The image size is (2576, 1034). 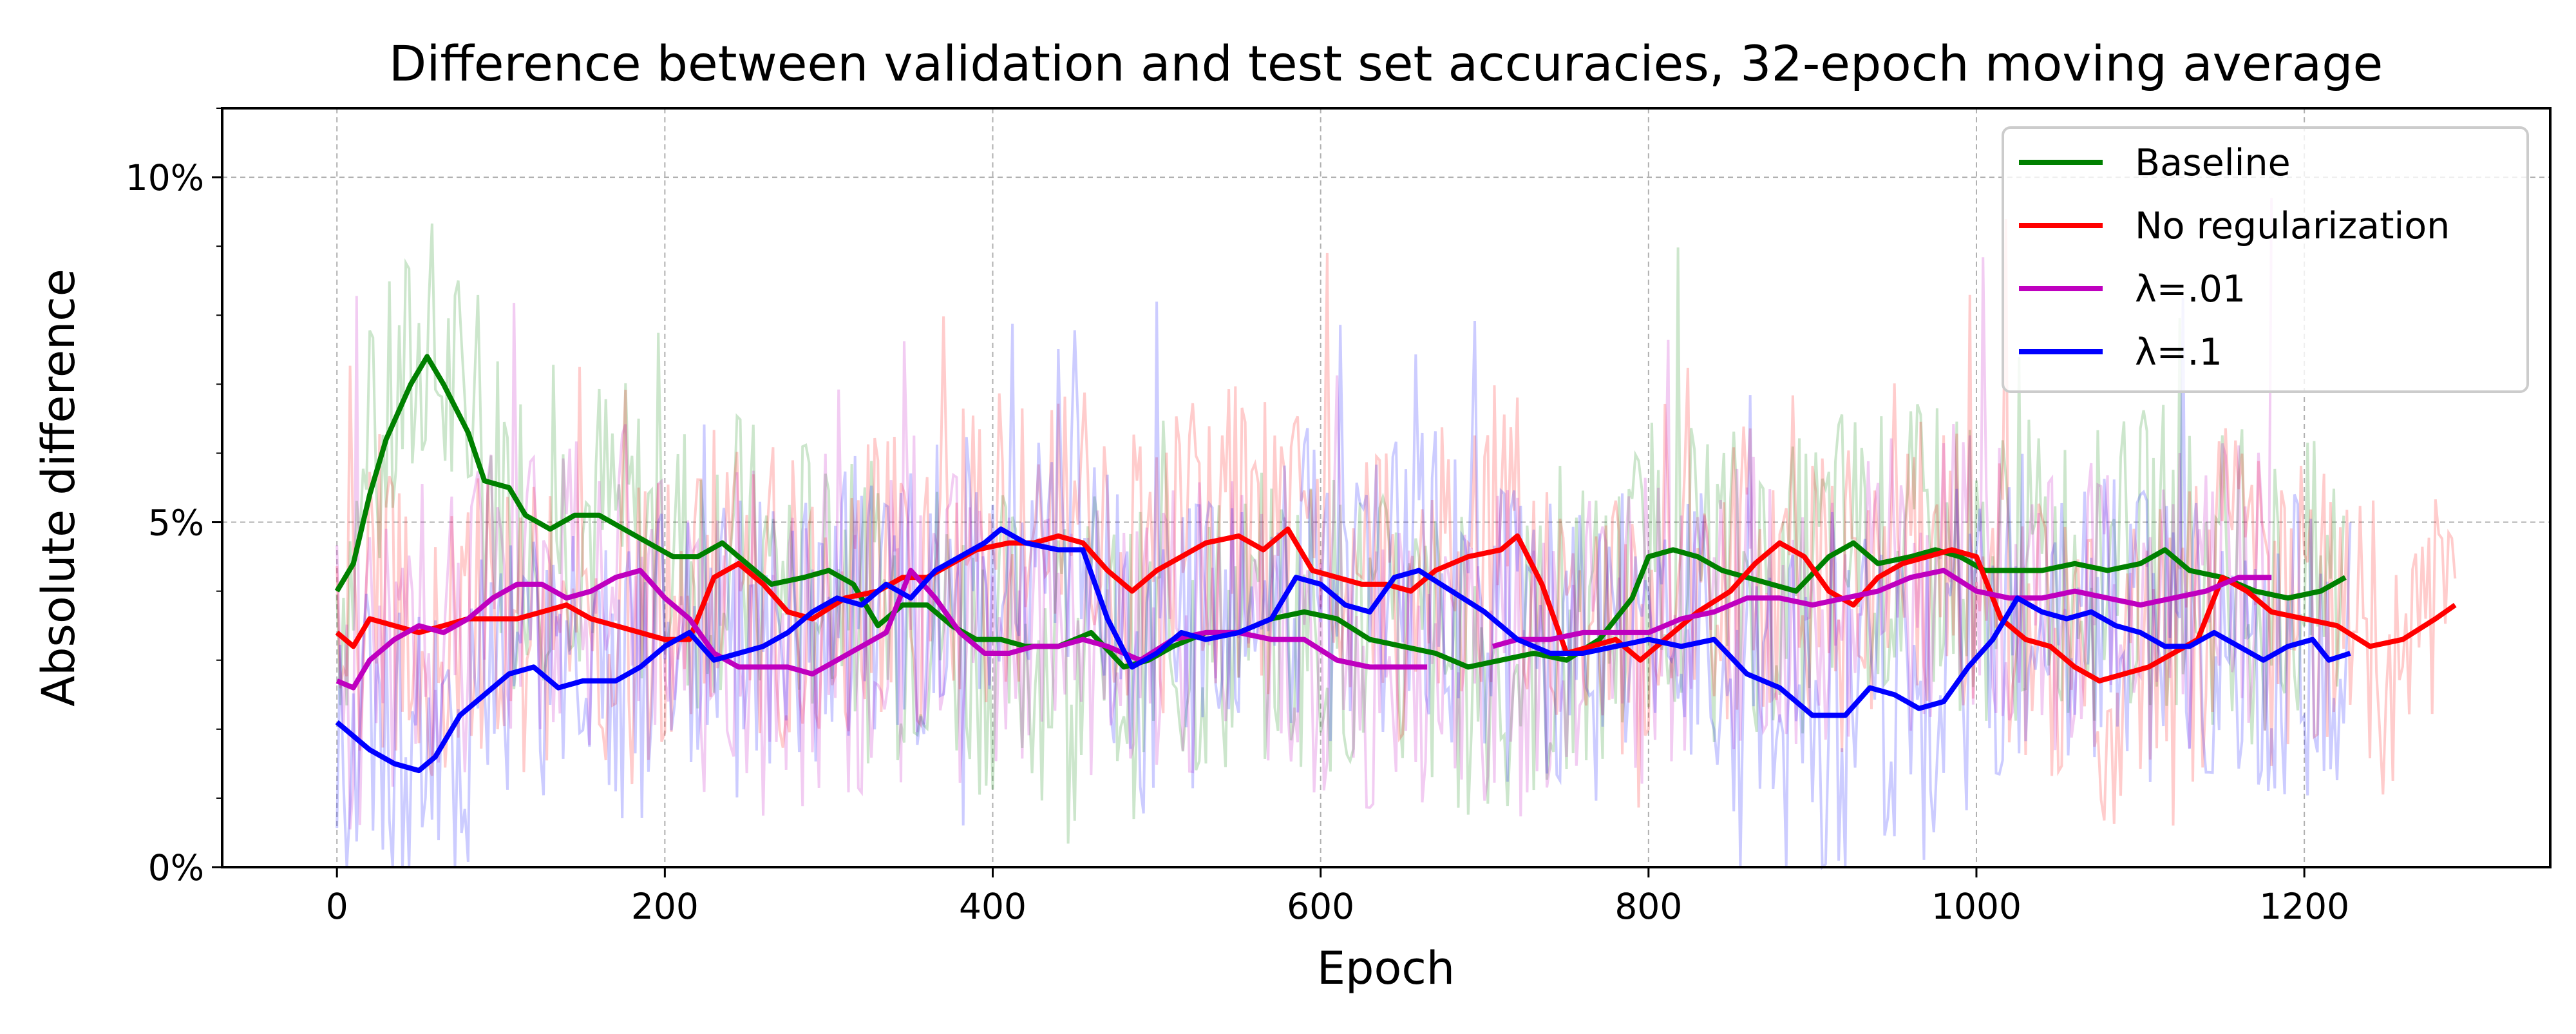 I want to click on y-tick-label: 0%, so click(x=176, y=867).